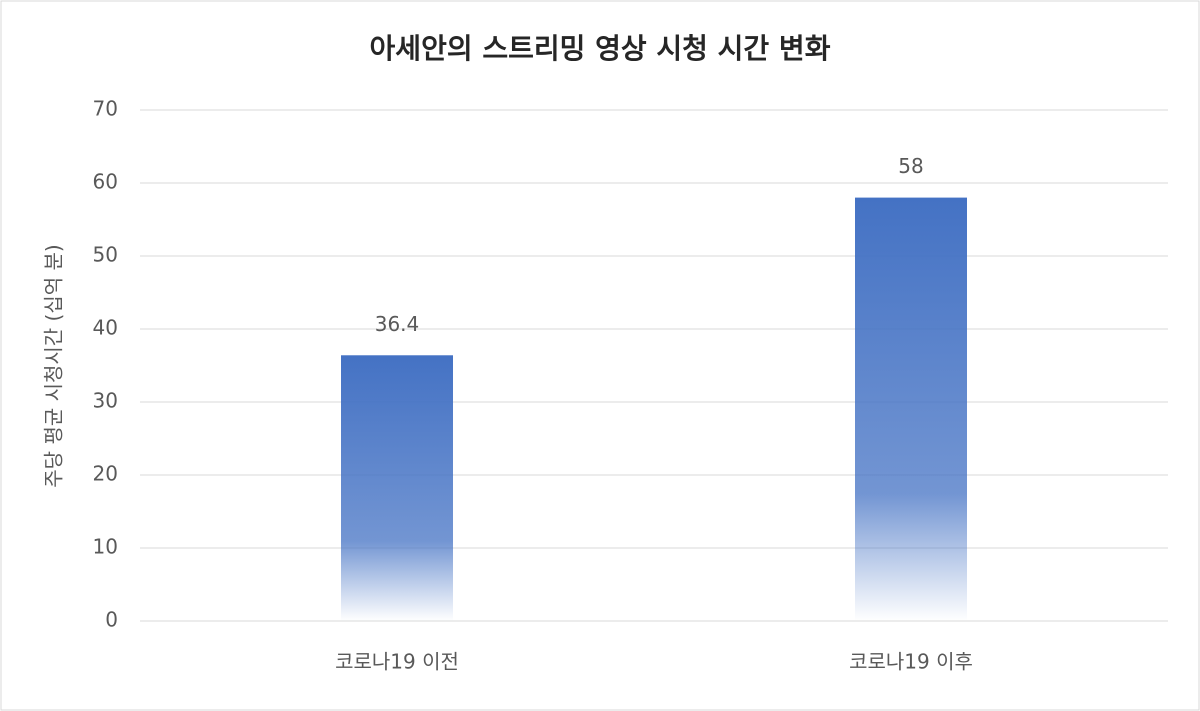 Image resolution: width=1200 pixels, height=711 pixels. What do you see at coordinates (397, 324) in the screenshot?
I see `data-label: 36.4` at bounding box center [397, 324].